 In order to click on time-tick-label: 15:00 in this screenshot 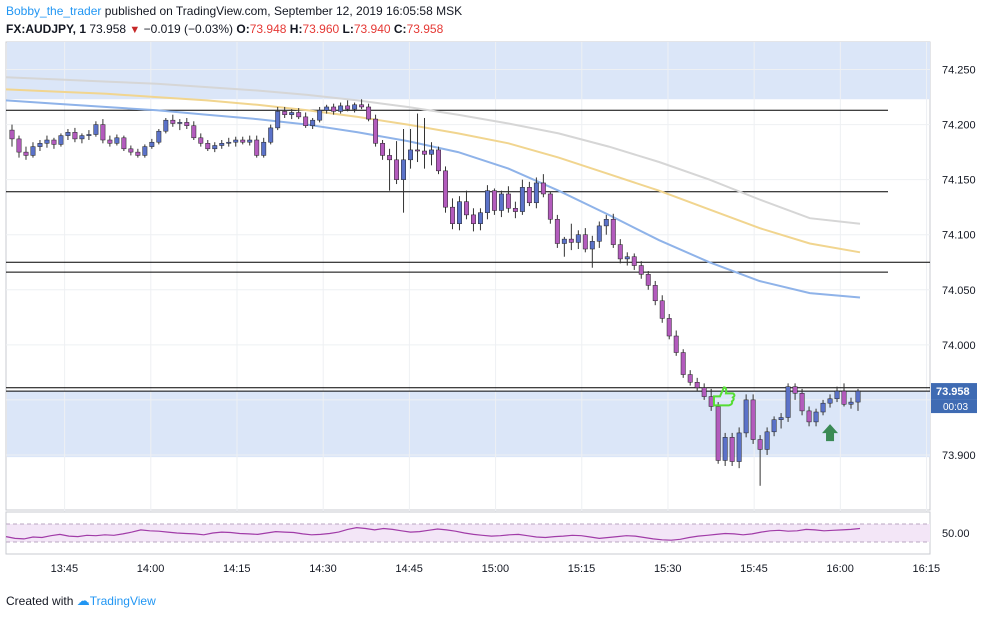, I will do `click(496, 569)`.